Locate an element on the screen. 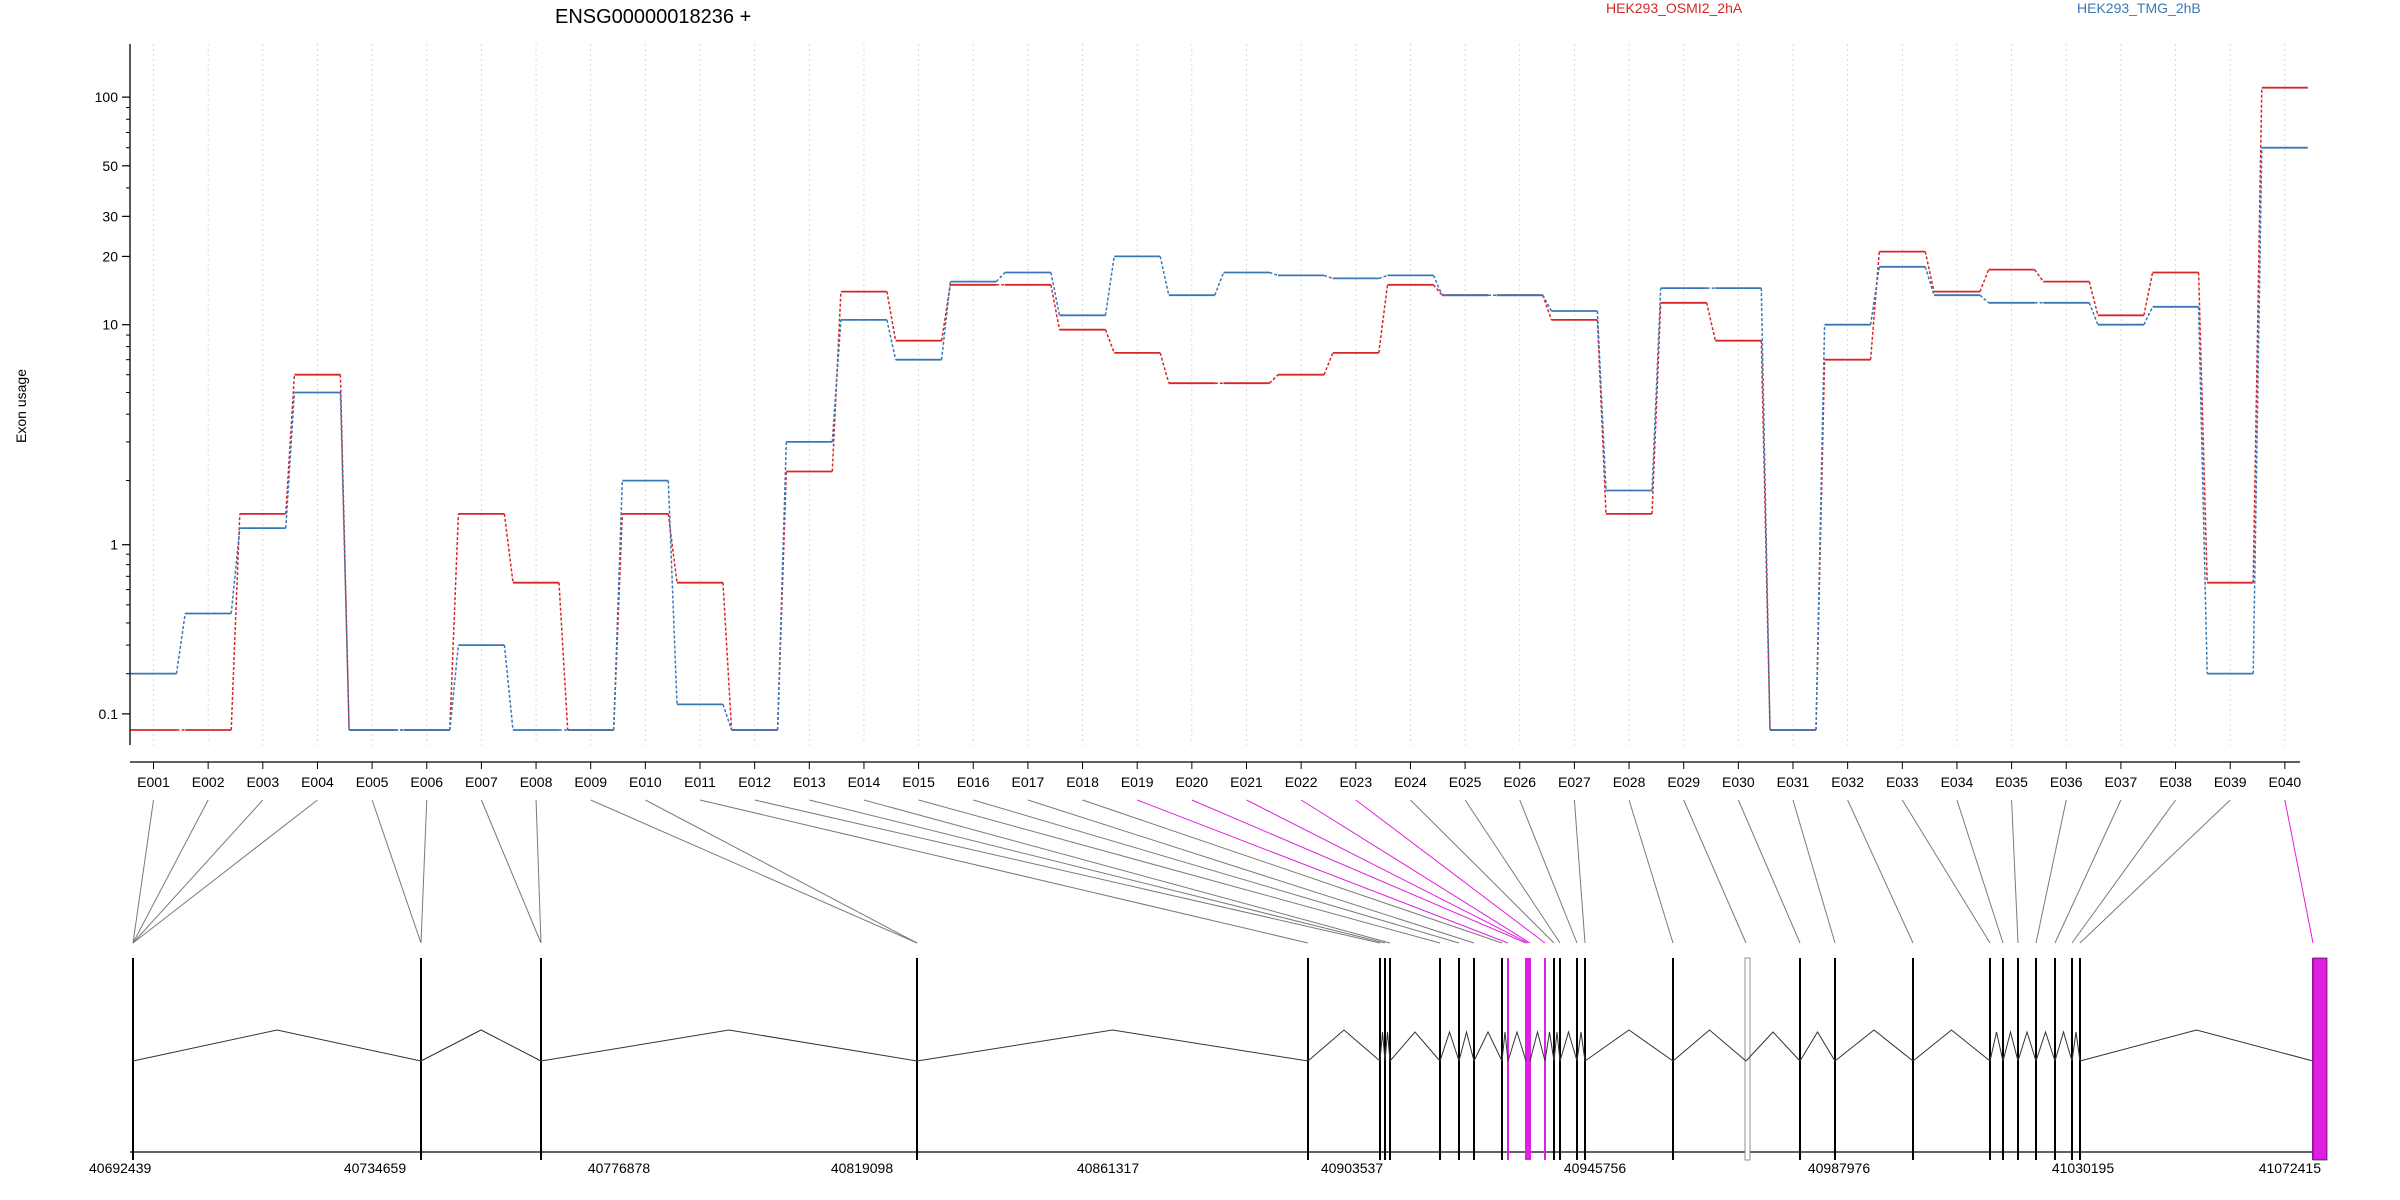 The image size is (2400, 1200). connector-e008 is located at coordinates (538, 871).